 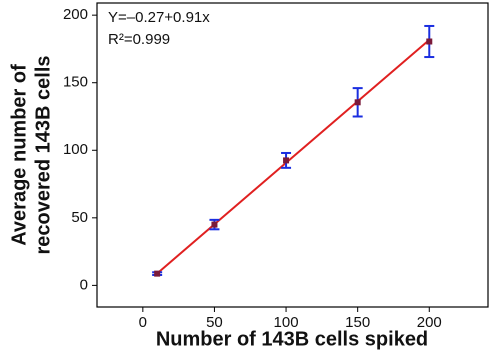 What do you see at coordinates (75, 82) in the screenshot?
I see `y-tick-label: 150` at bounding box center [75, 82].